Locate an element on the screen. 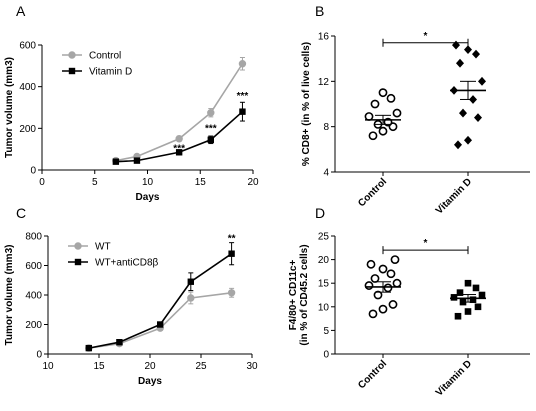 The height and width of the screenshot is (411, 536). y-axis-label: % CD8+ (in % of live cells) is located at coordinates (306, 104).